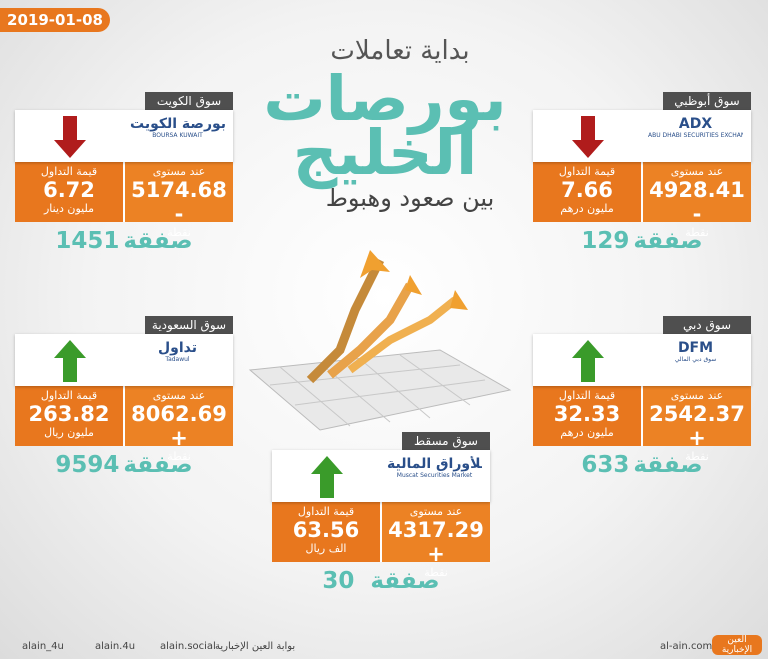 The width and height of the screenshot is (768, 659). What do you see at coordinates (69, 208) in the screenshot?
I see `trade-unit: مليون دينار` at bounding box center [69, 208].